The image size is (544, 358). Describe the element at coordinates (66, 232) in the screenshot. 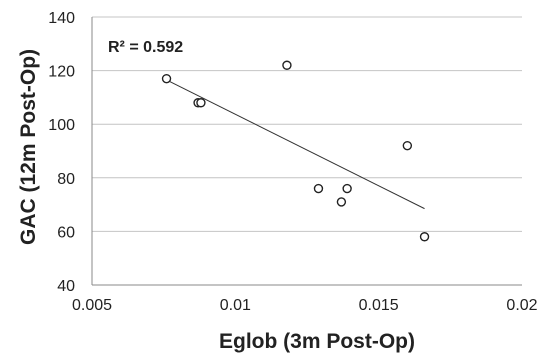

I see `y-tick-label: 60` at that location.